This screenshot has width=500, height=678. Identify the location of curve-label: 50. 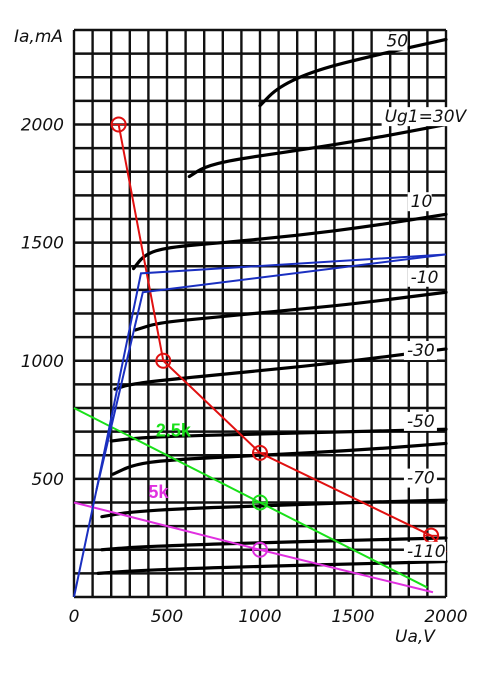
(397, 42).